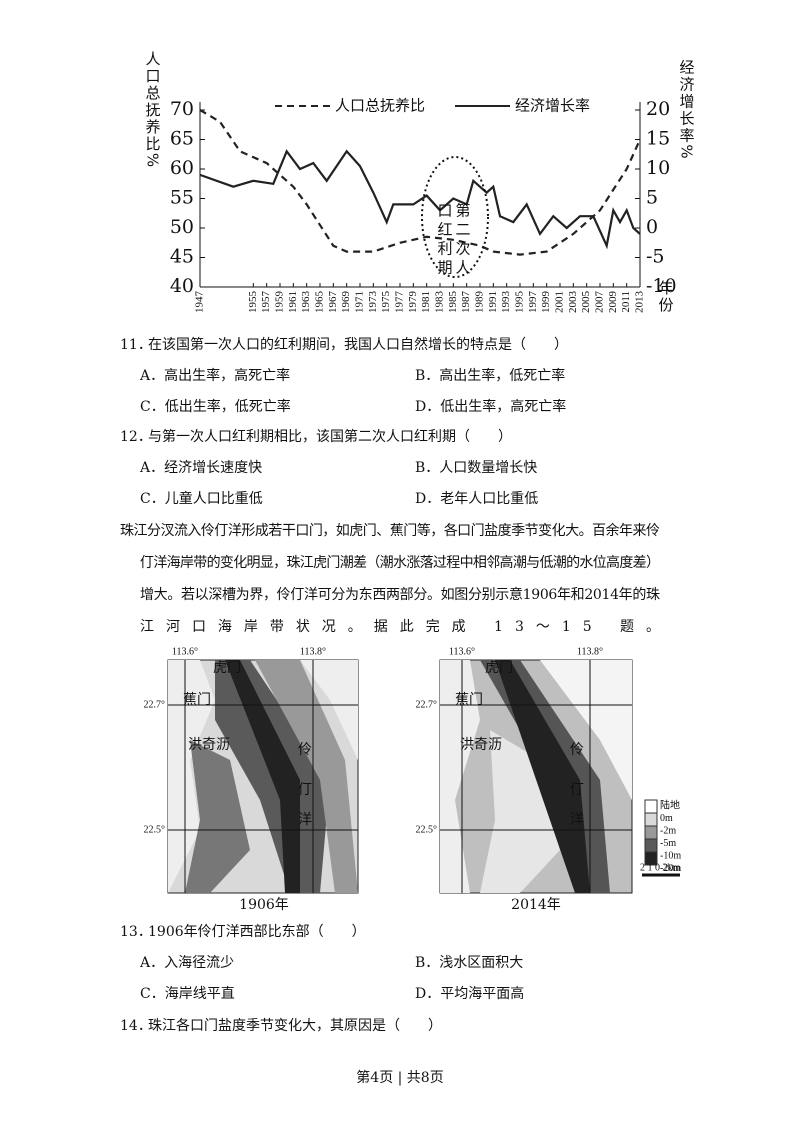 Image resolution: width=800 pixels, height=1132 pixels. I want to click on annotation-char: 二, so click(462, 230).